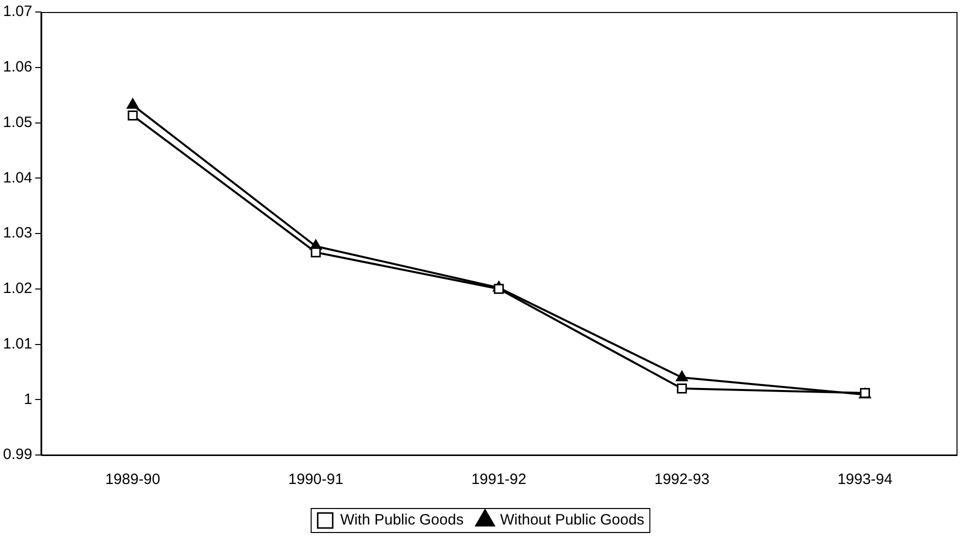 The height and width of the screenshot is (558, 964). Describe the element at coordinates (132, 479) in the screenshot. I see `x-tick-label: 1989-90` at that location.